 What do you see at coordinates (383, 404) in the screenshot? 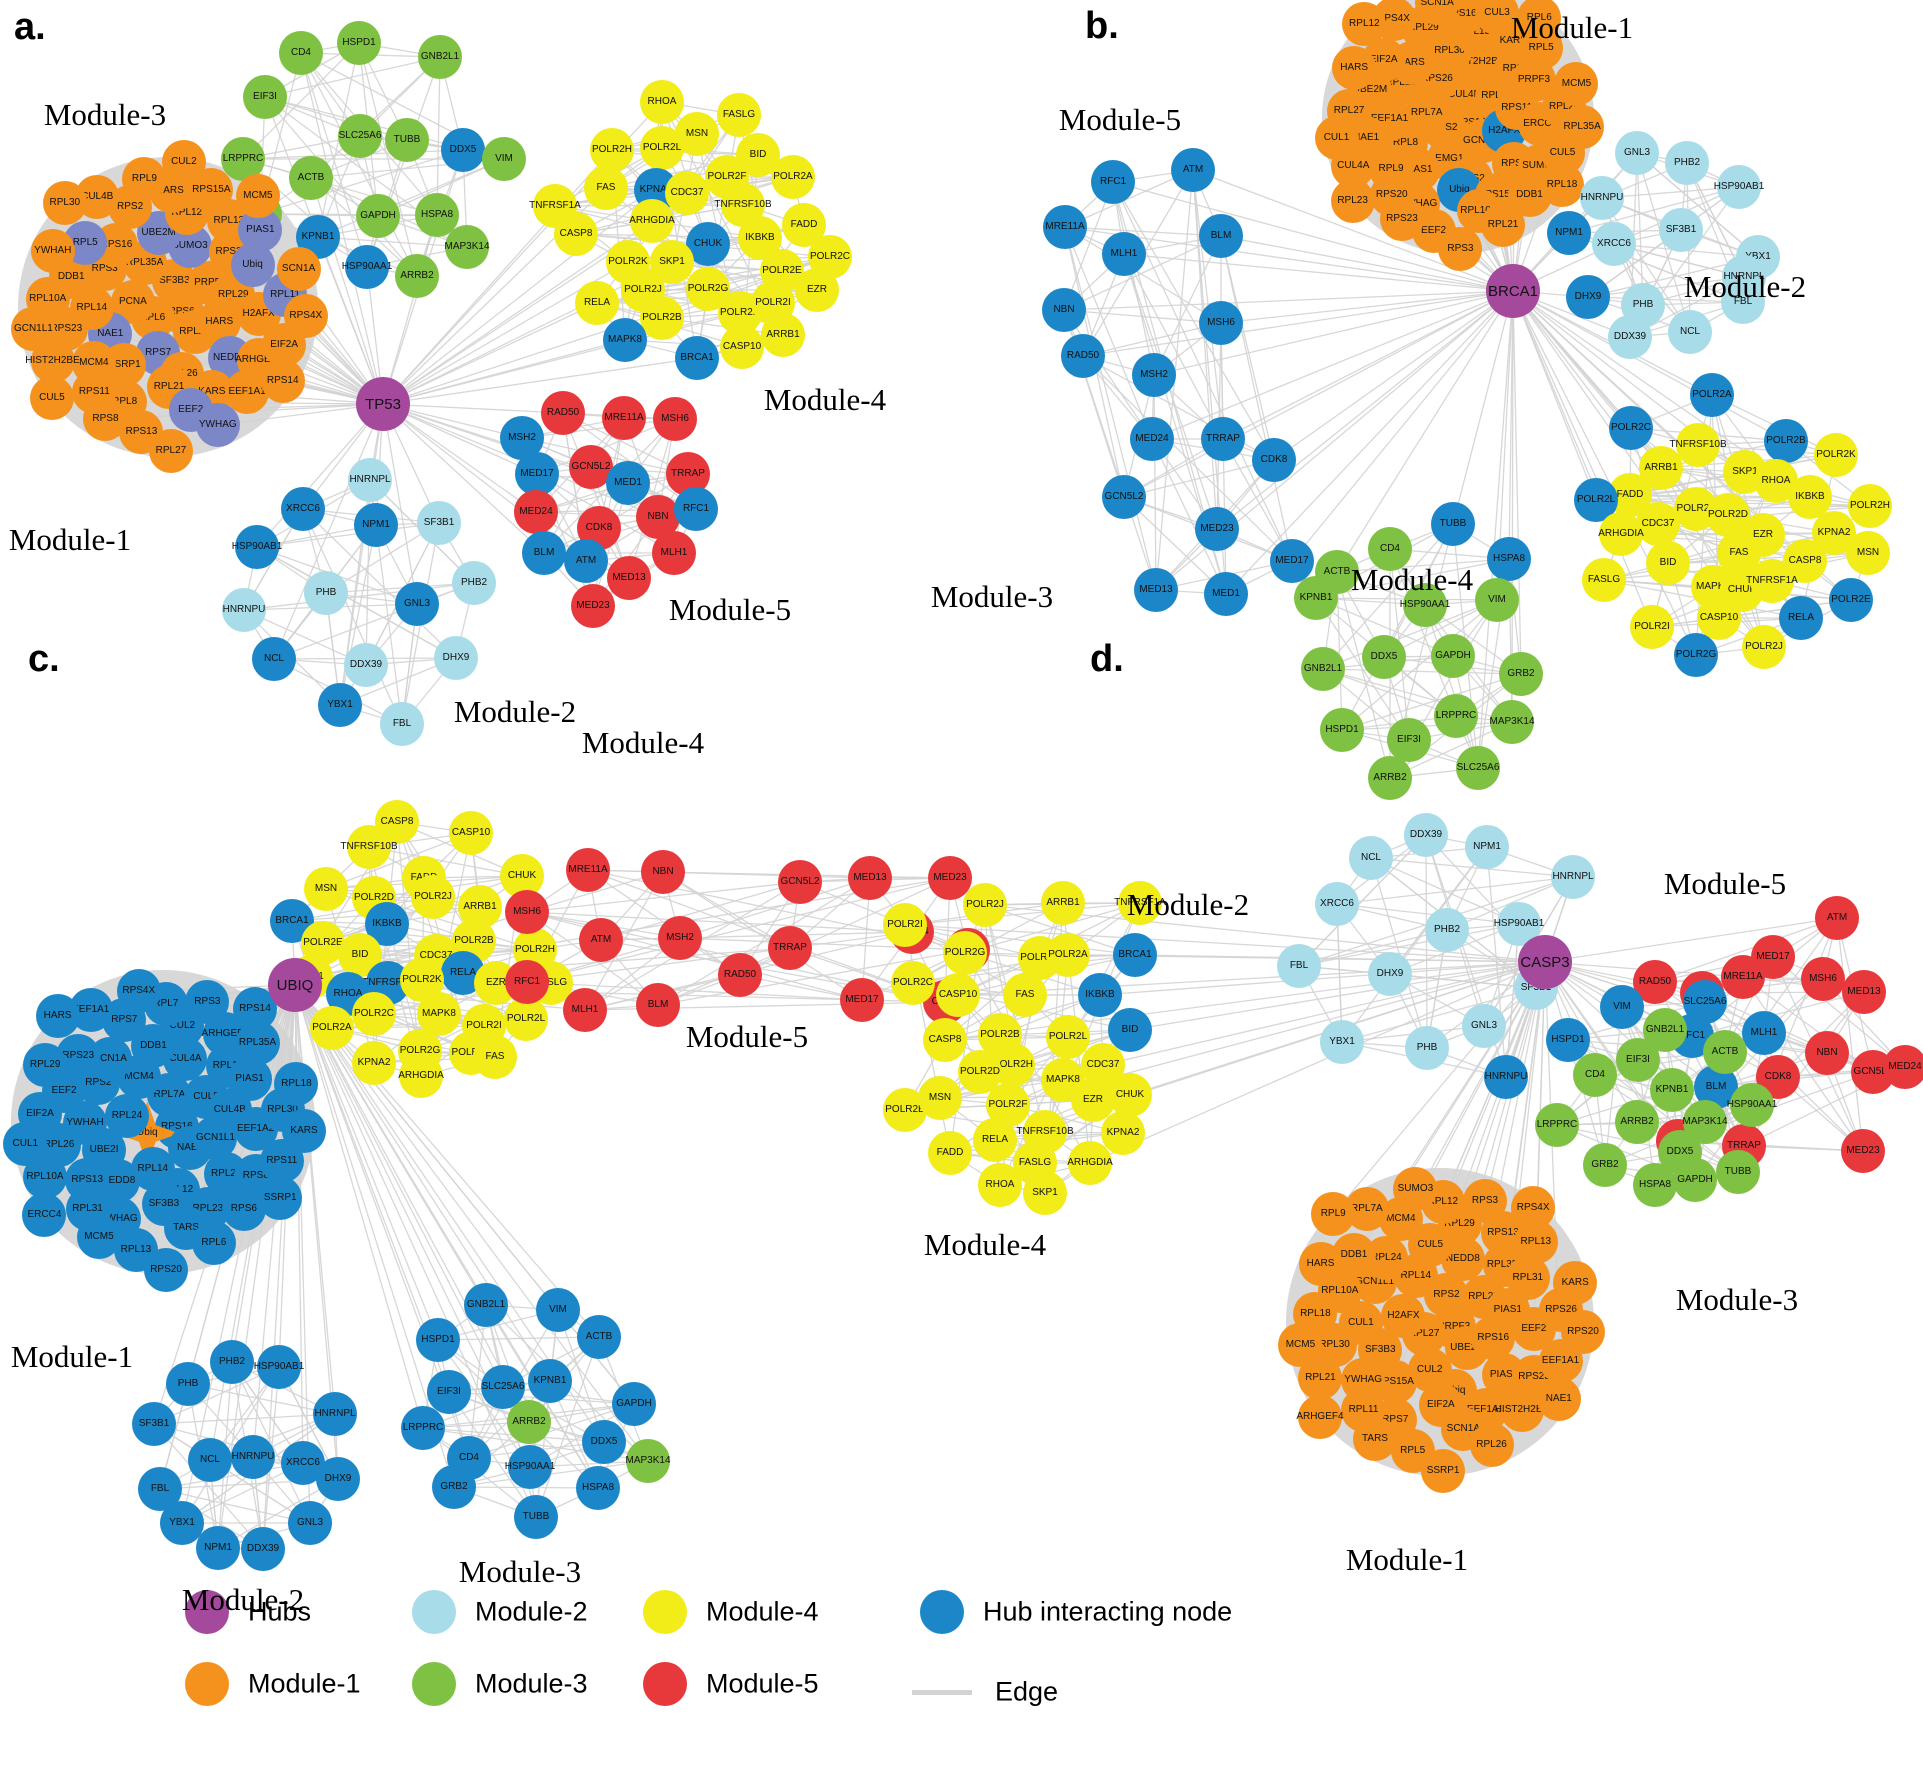
I see `hub-node-tp53: TP53` at bounding box center [383, 404].